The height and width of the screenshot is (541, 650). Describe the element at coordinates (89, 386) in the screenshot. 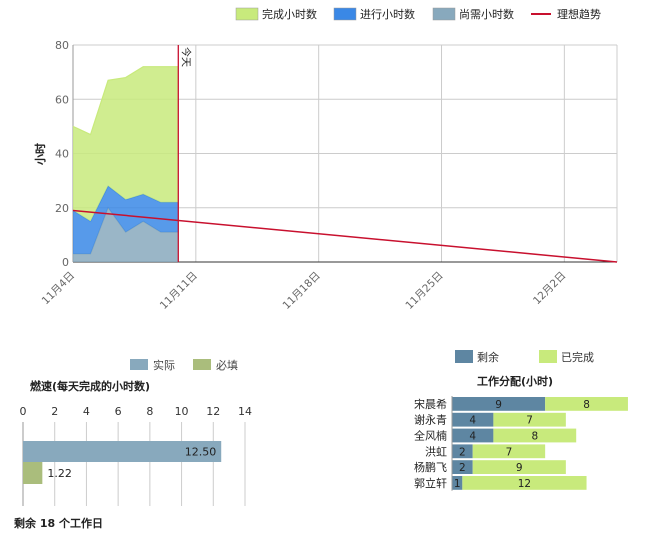

I see `burnrate-title: 燃速(每天完成的小时数)` at that location.